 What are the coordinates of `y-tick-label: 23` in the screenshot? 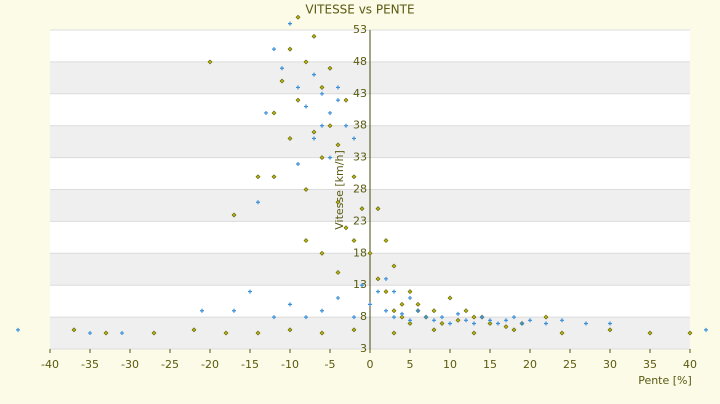 It's located at (360, 220).